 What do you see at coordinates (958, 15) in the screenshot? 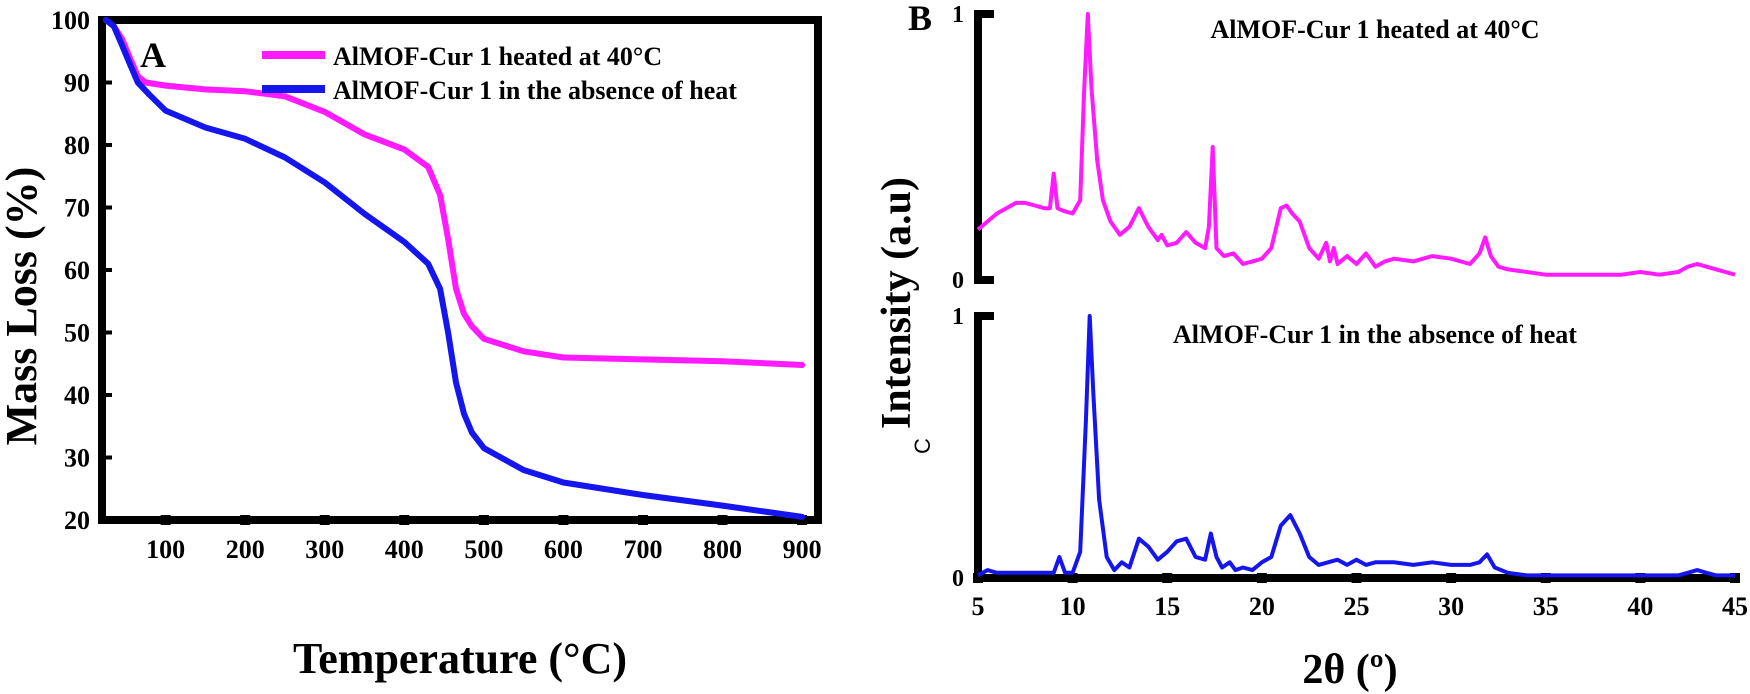
I see `xrd-y-tick-label-1-1: 1` at bounding box center [958, 15].